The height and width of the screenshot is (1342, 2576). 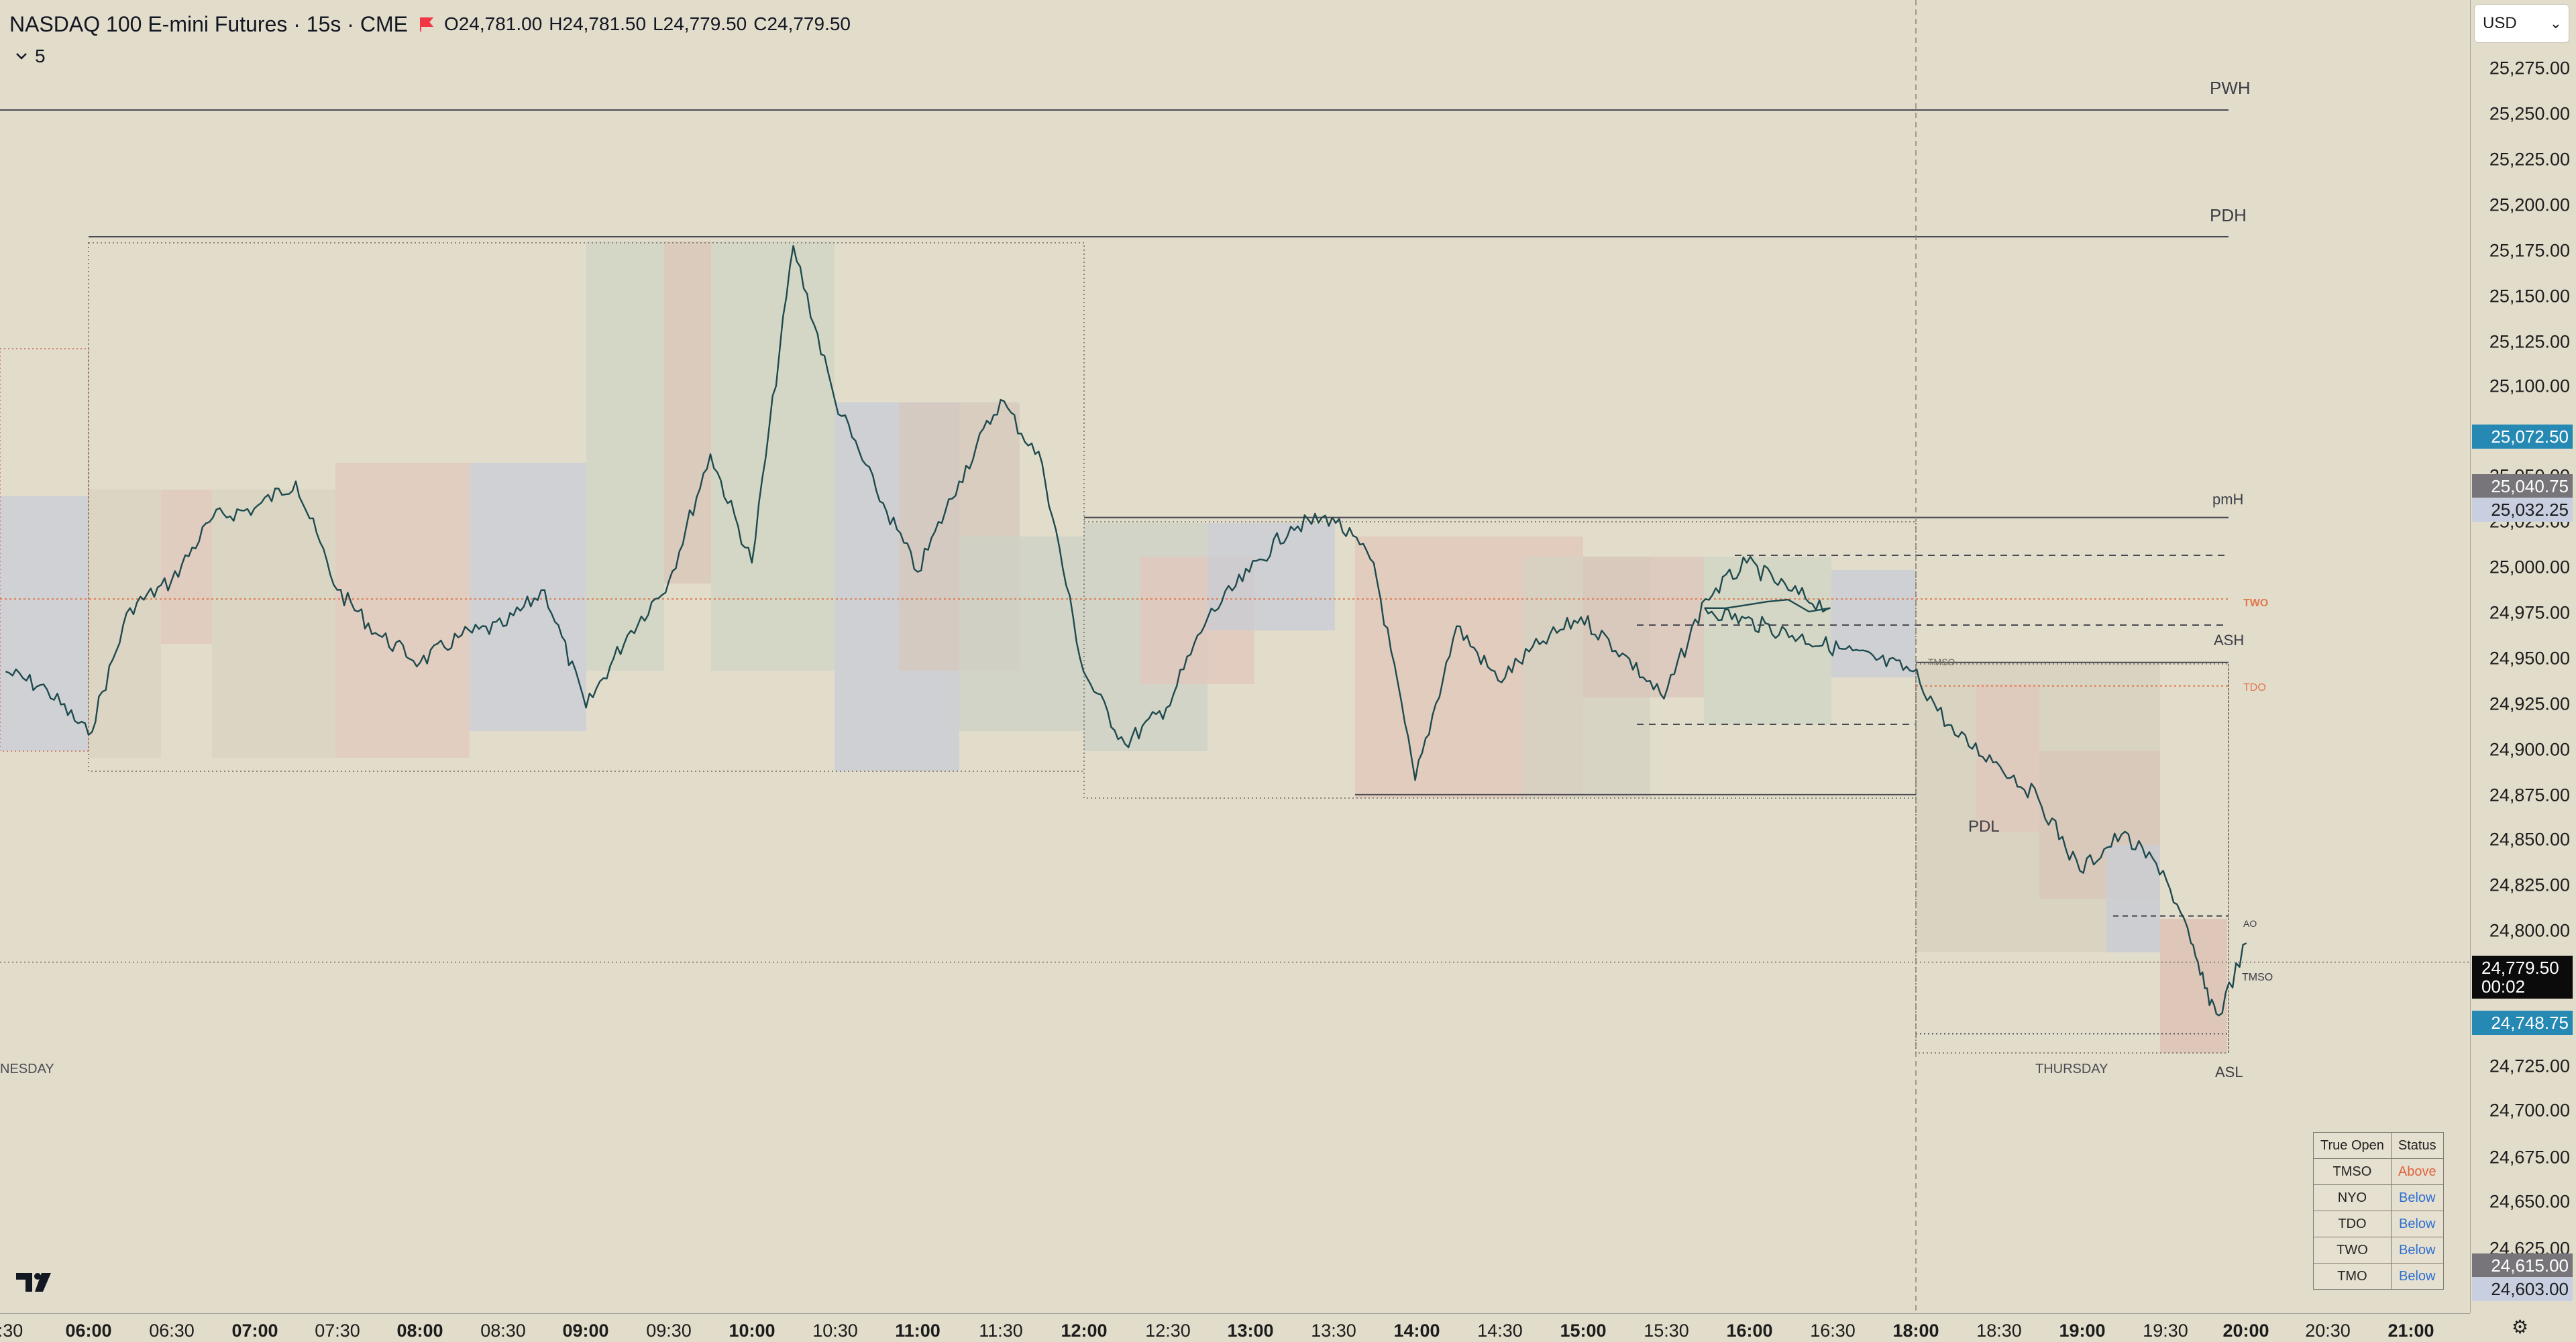 What do you see at coordinates (2229, 640) in the screenshot?
I see `ash-label: ASH` at bounding box center [2229, 640].